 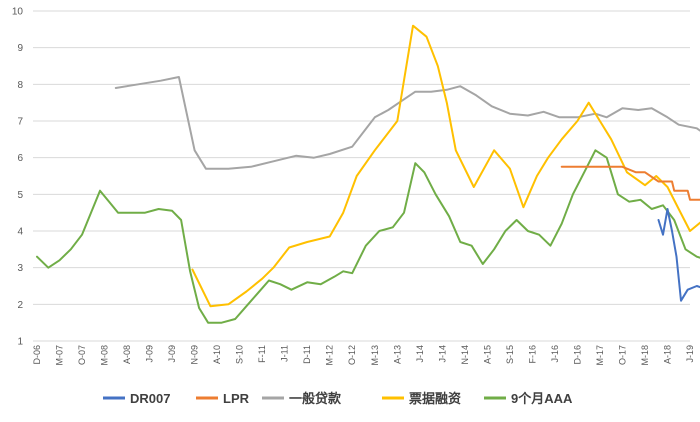 What do you see at coordinates (20, 195) in the screenshot?
I see `y-tick-label: 5` at bounding box center [20, 195].